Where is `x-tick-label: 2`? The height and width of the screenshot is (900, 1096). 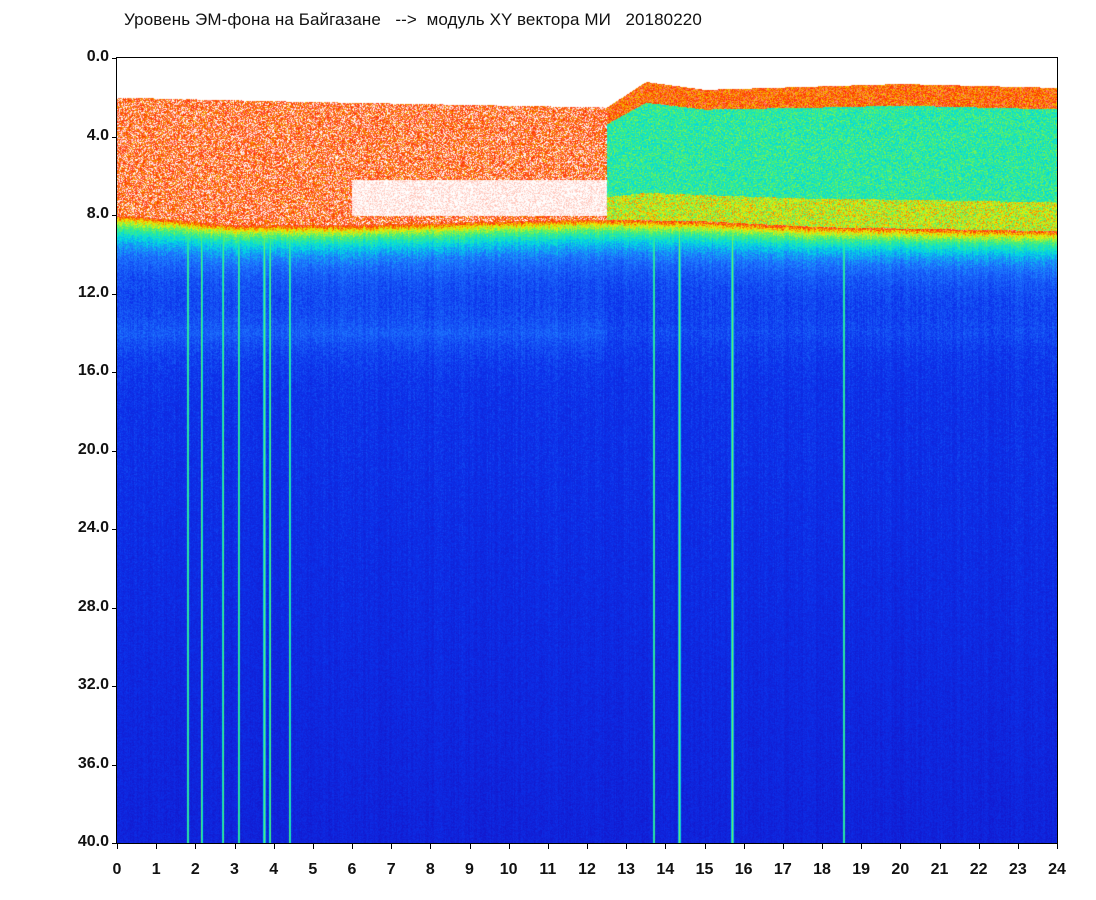
x-tick-label: 2 is located at coordinates (195, 869).